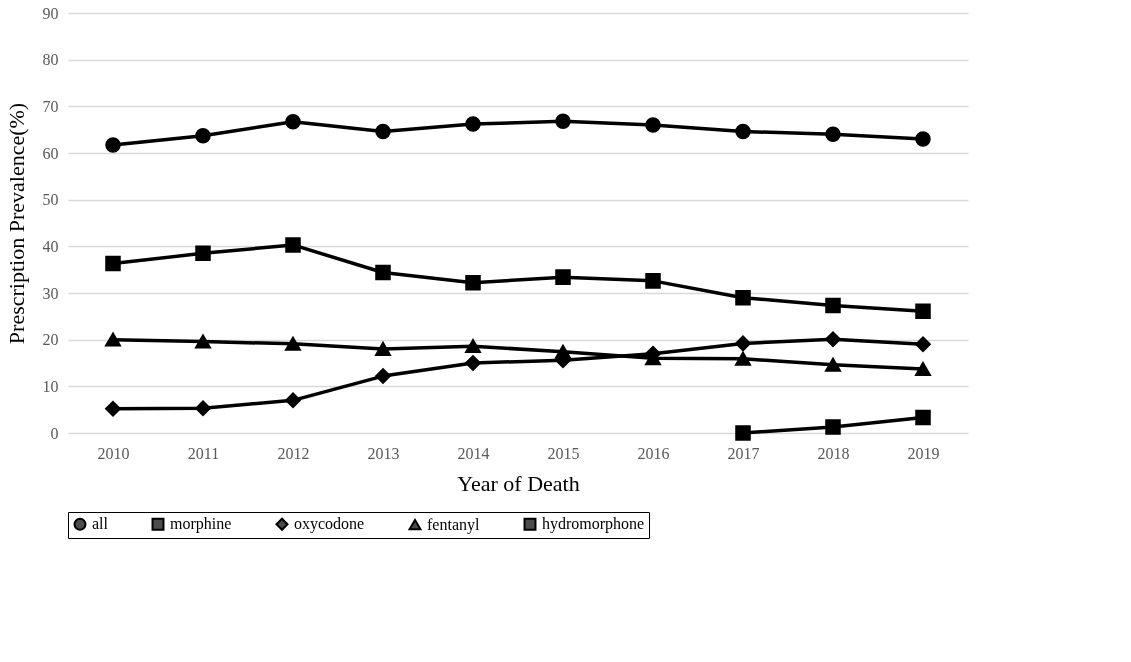 The height and width of the screenshot is (662, 1131). Describe the element at coordinates (50, 13) in the screenshot. I see `y-tick-label: 90` at that location.